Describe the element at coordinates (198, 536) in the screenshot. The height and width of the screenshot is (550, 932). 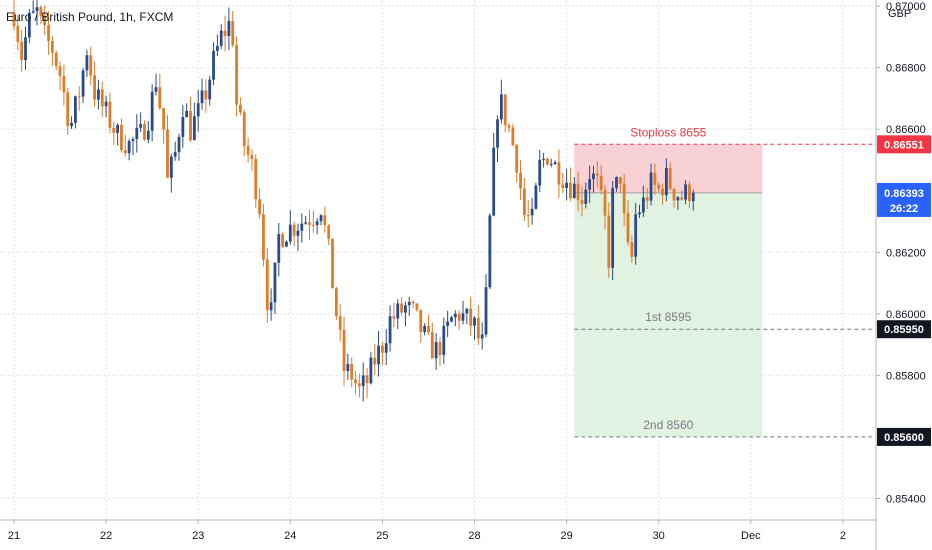
I see `x-tick-label: 23` at that location.